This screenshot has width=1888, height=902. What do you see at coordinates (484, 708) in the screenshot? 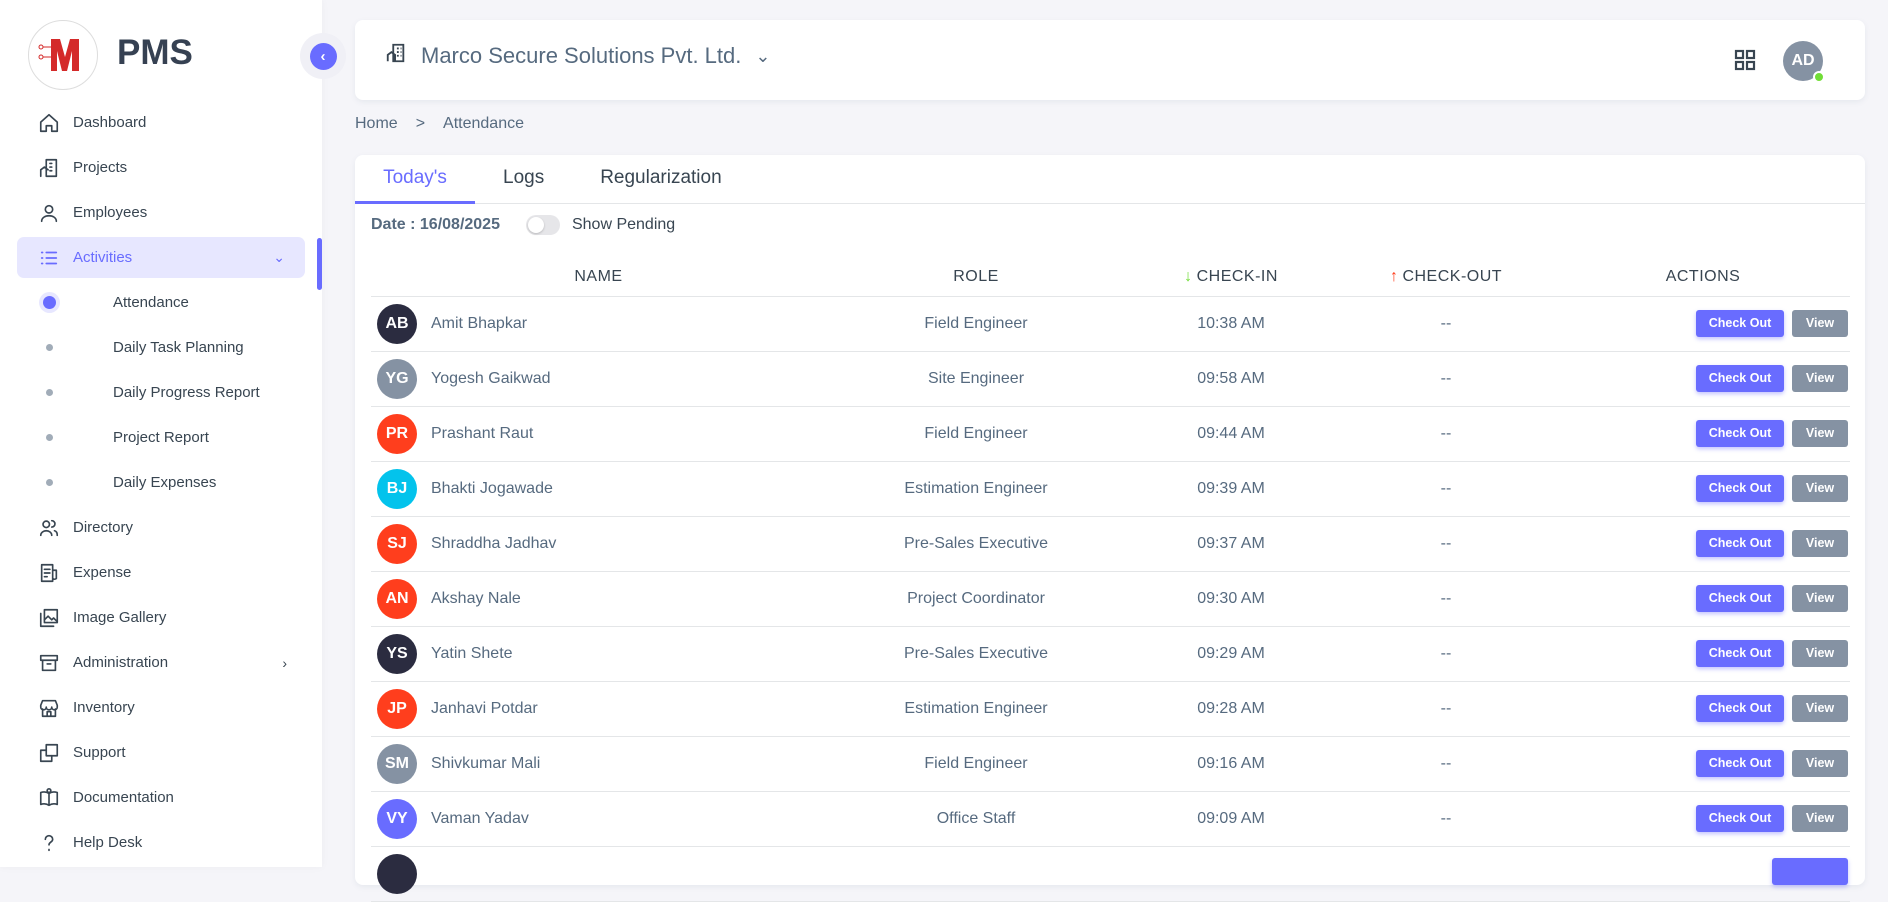
I see `employee-name: Janhavi Potdar` at bounding box center [484, 708].